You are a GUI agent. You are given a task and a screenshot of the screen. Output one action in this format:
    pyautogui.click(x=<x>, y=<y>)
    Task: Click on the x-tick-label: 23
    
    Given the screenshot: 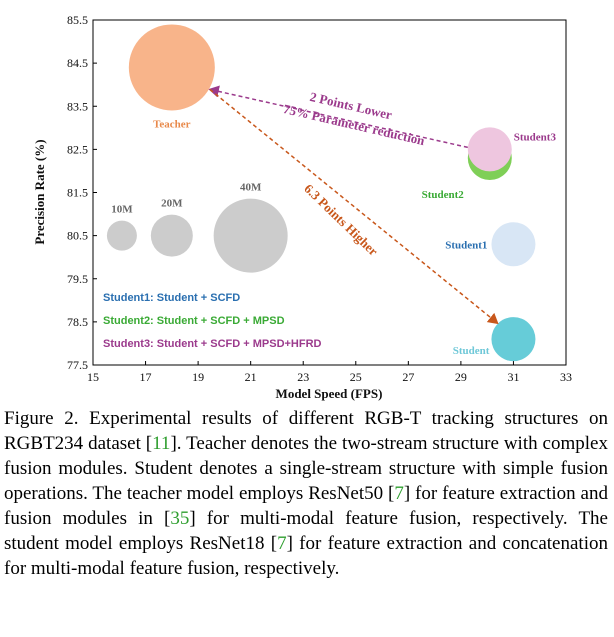 What is the action you would take?
    pyautogui.click(x=303, y=377)
    